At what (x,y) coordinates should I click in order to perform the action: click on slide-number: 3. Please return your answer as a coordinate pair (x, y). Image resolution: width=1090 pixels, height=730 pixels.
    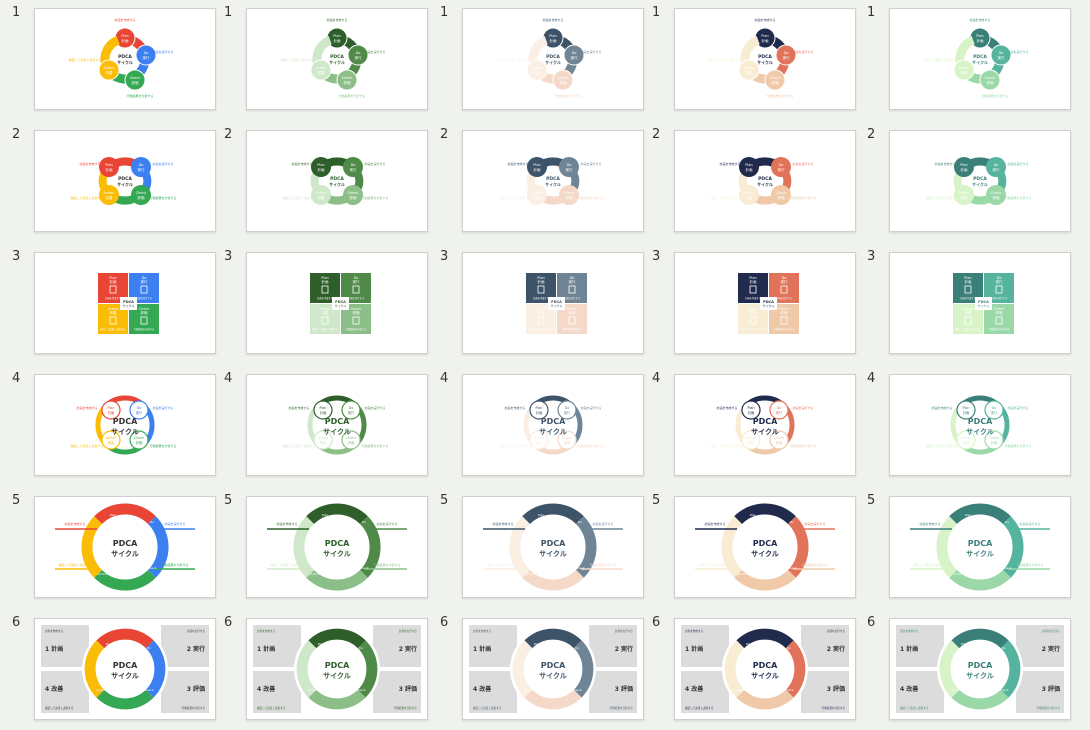
    Looking at the image, I should click on (656, 256).